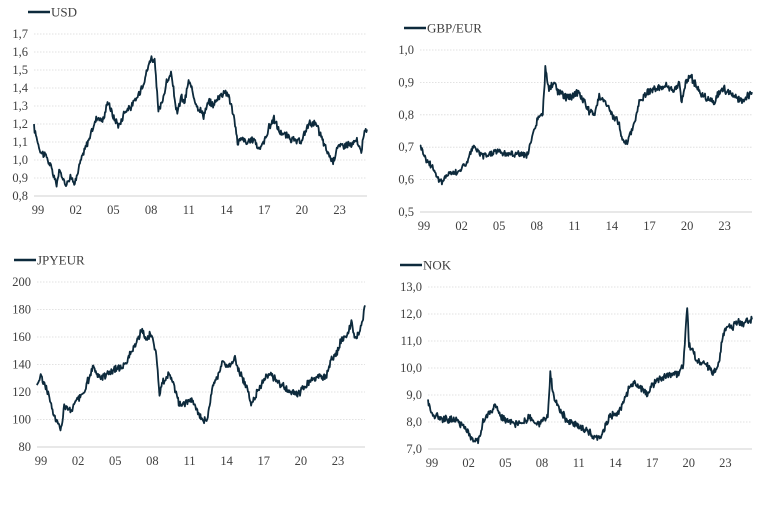  What do you see at coordinates (61, 260) in the screenshot?
I see `legend-label: JPYEUR` at bounding box center [61, 260].